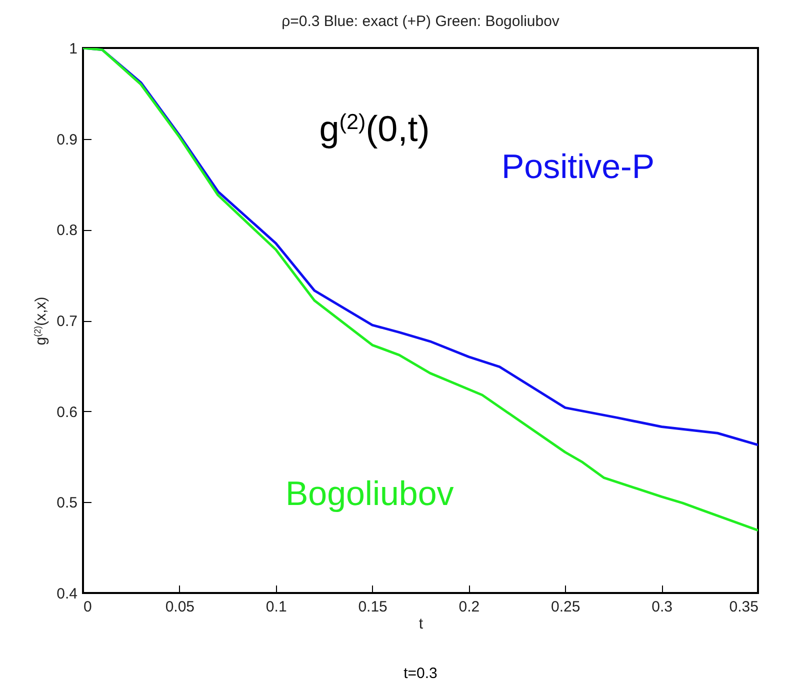 This screenshot has height=692, width=804. What do you see at coordinates (67, 231) in the screenshot?
I see `y-tick-label: 0.8` at bounding box center [67, 231].